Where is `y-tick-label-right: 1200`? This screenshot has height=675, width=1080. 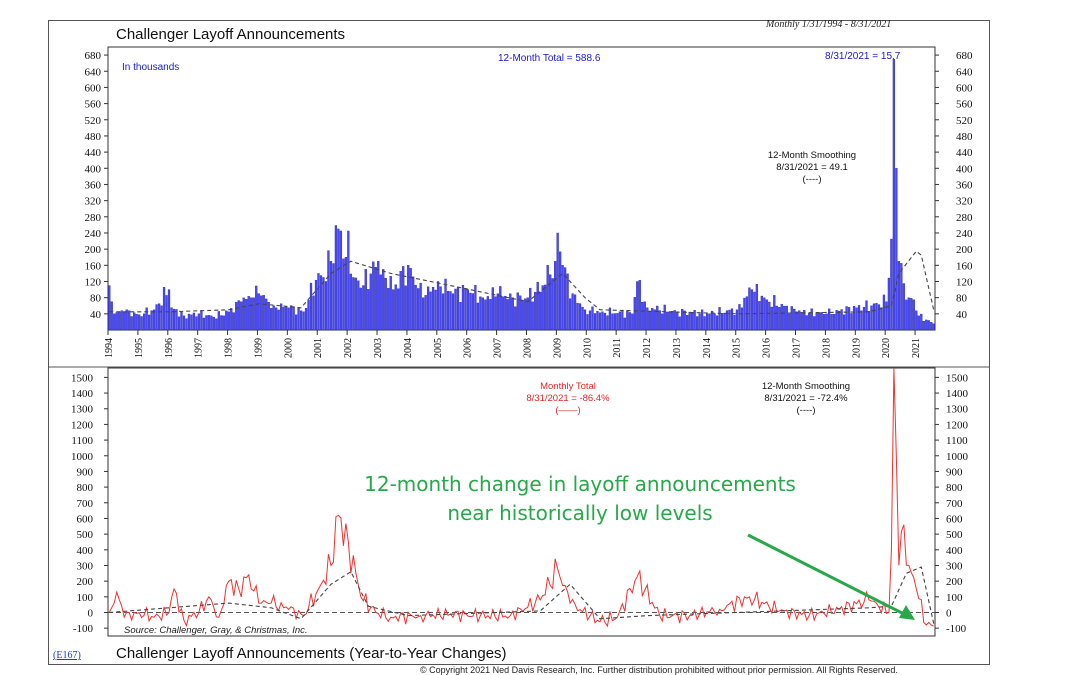
y-tick-label-right: 1200 is located at coordinates (957, 425).